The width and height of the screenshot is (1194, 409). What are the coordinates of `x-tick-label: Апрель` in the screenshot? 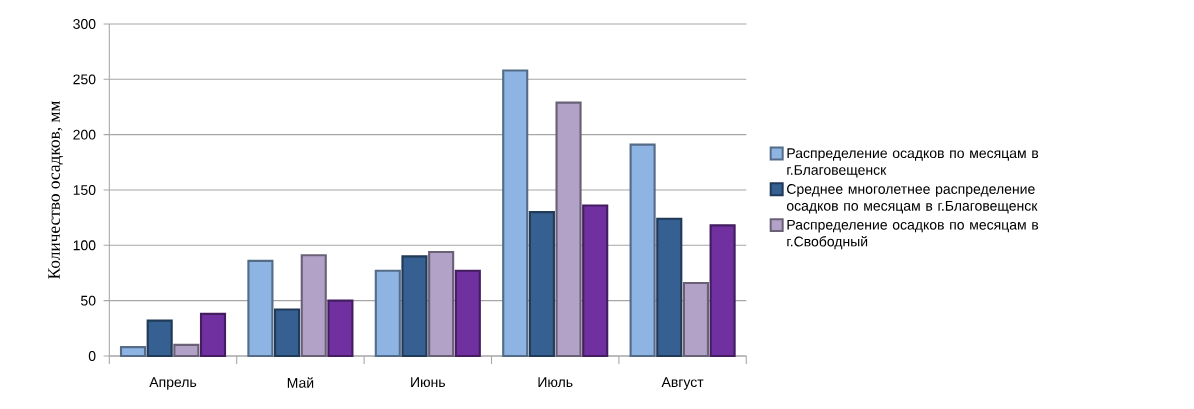 It's located at (173, 383).